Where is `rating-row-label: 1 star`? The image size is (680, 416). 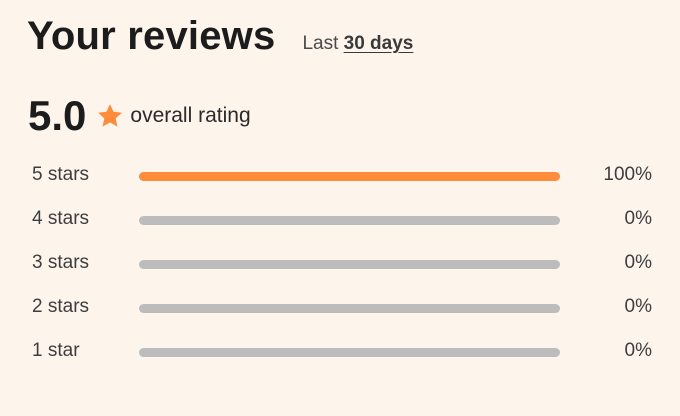 rating-row-label: 1 star is located at coordinates (56, 350).